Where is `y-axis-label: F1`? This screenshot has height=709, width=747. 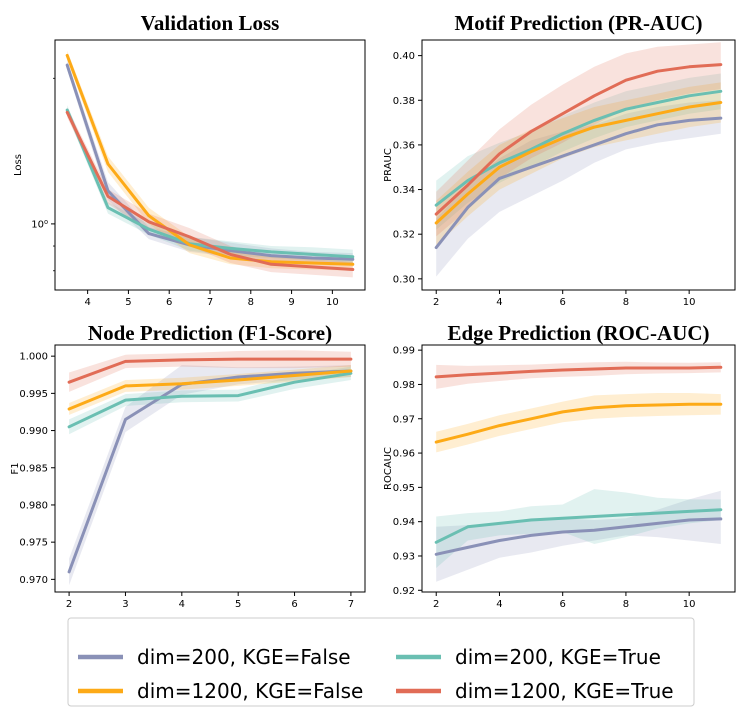 y-axis-label: F1 is located at coordinates (15, 468).